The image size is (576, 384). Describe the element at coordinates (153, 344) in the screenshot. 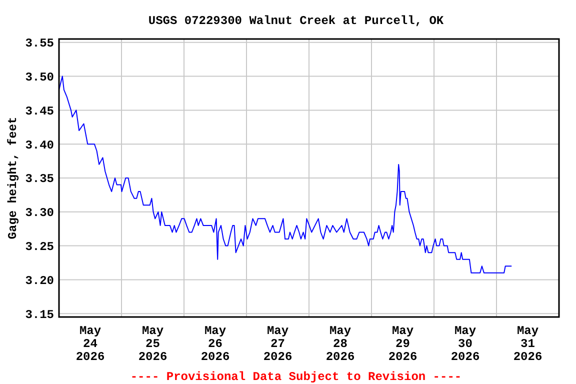

I see `x-tick-label: May 25 2026` at that location.